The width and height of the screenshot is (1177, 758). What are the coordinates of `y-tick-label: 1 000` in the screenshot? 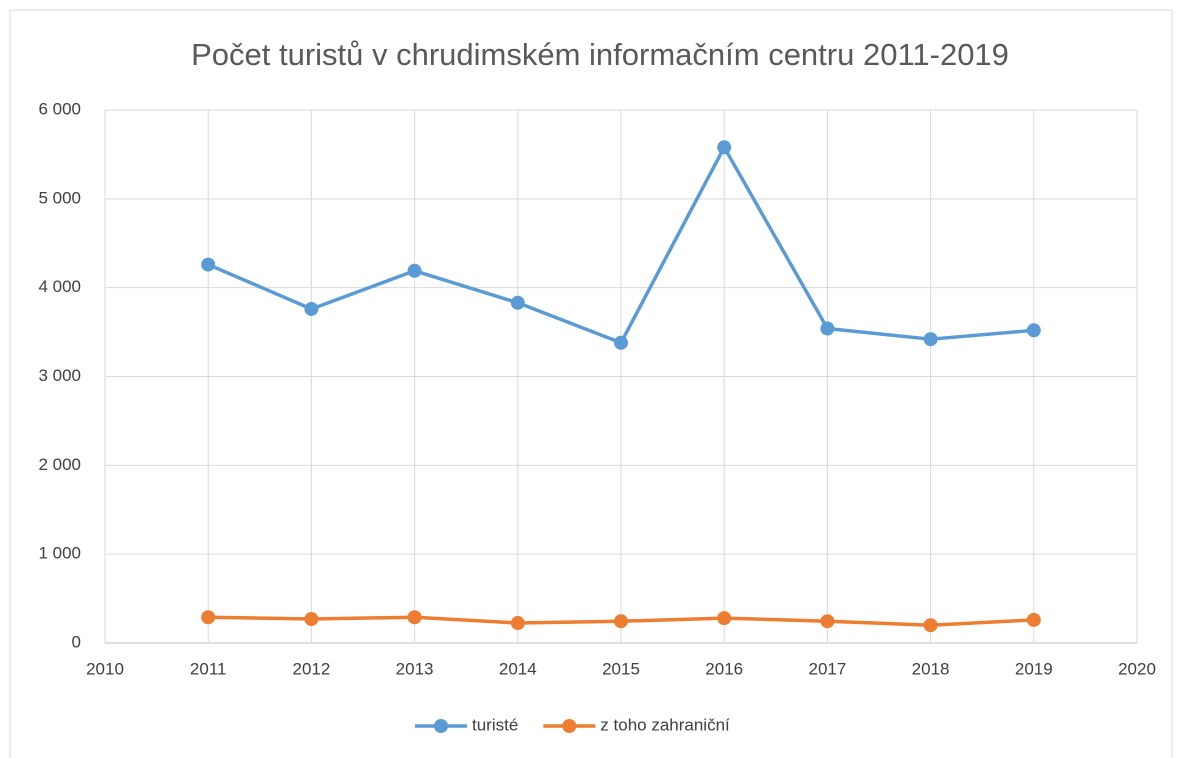 It's located at (59, 553).